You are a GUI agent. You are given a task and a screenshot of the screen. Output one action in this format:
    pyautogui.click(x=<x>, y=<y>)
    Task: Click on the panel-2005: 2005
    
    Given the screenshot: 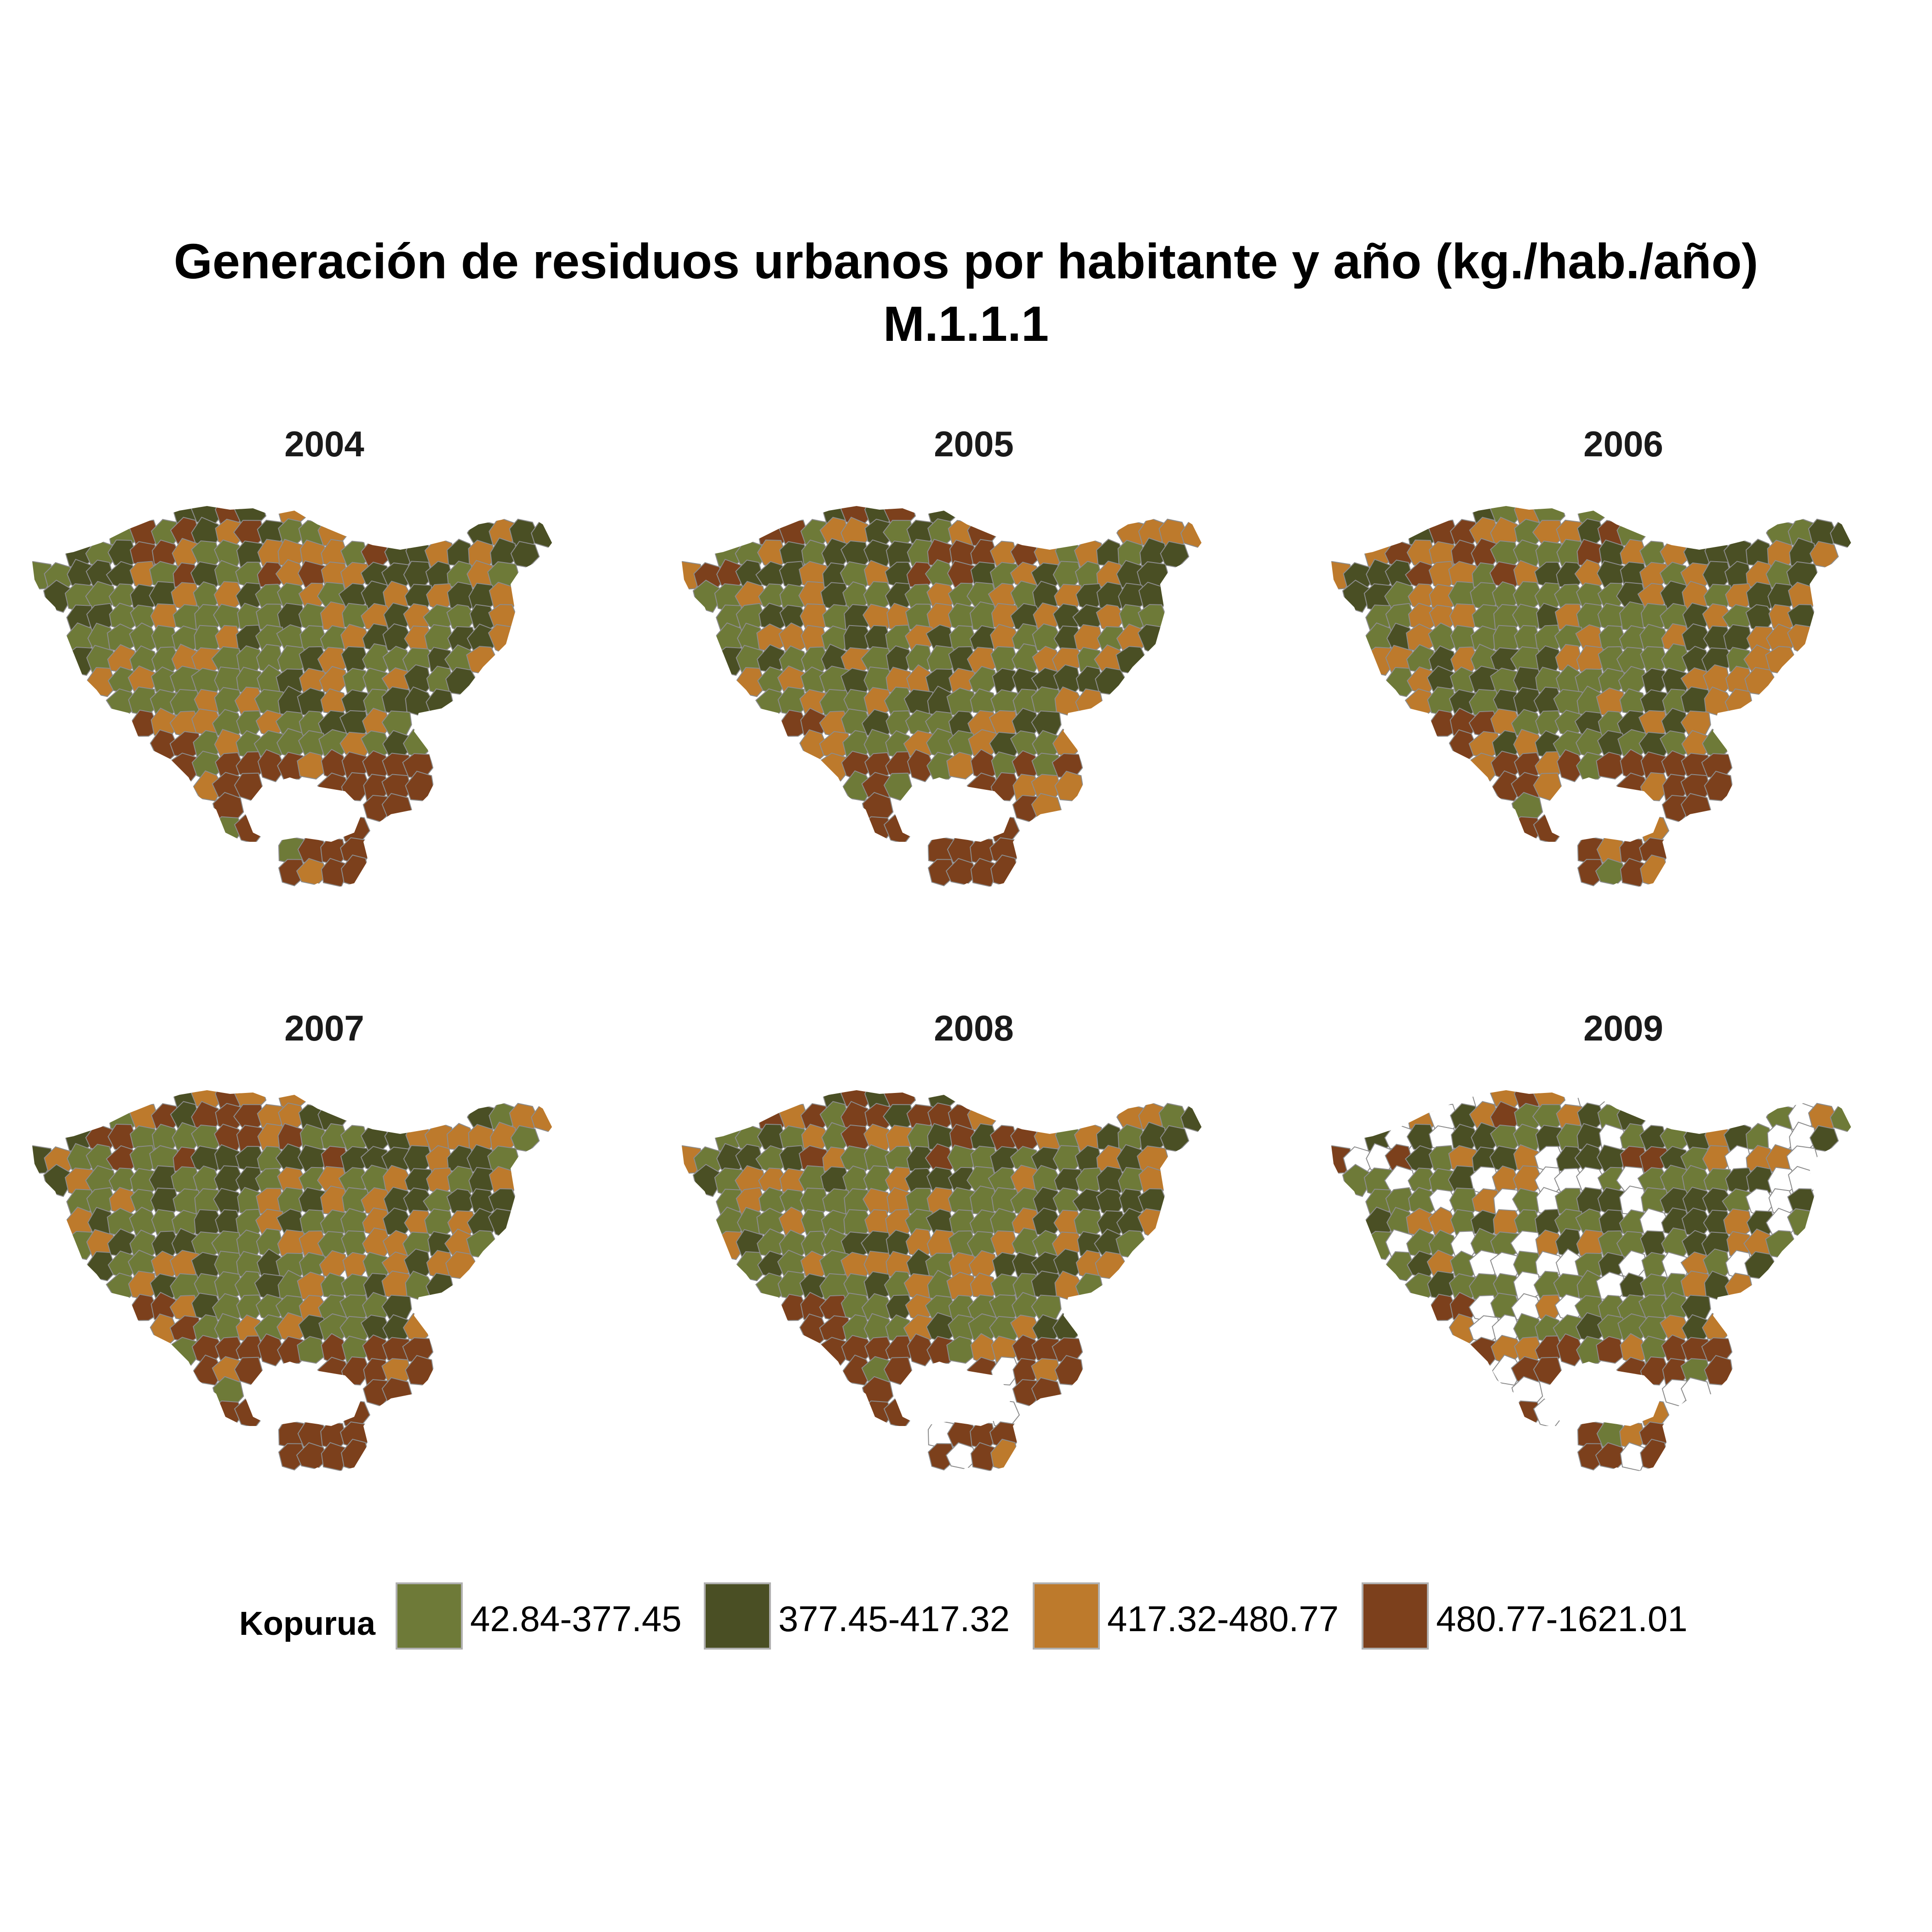 What is the action you would take?
    pyautogui.click(x=974, y=662)
    